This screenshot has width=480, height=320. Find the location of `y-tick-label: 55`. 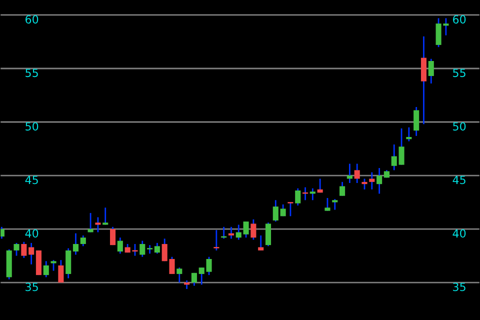

y-tick-label: 55 is located at coordinates (32, 73).